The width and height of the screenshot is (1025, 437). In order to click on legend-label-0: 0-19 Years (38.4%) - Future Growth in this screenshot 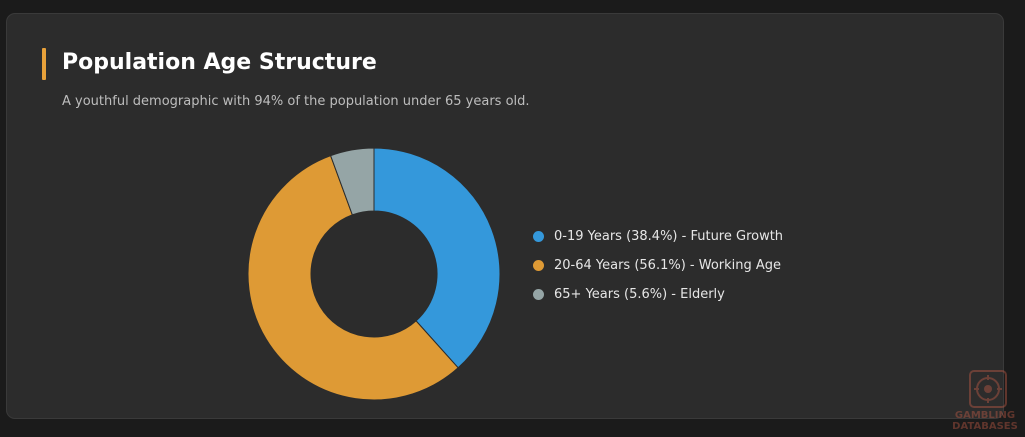, I will do `click(669, 236)`.